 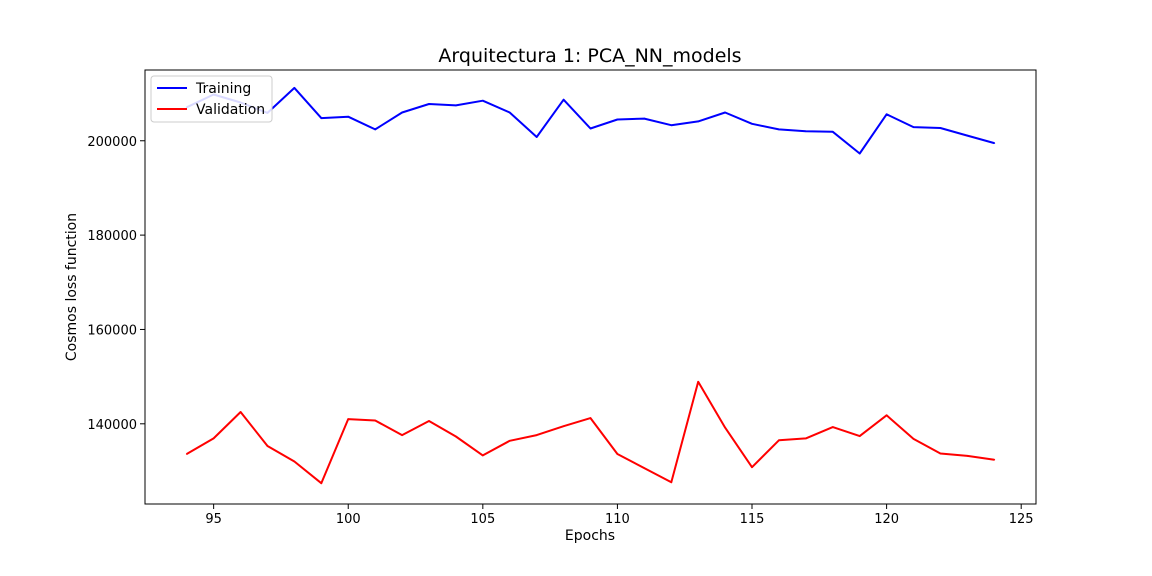 I want to click on x-tick-label: 100, so click(x=348, y=519).